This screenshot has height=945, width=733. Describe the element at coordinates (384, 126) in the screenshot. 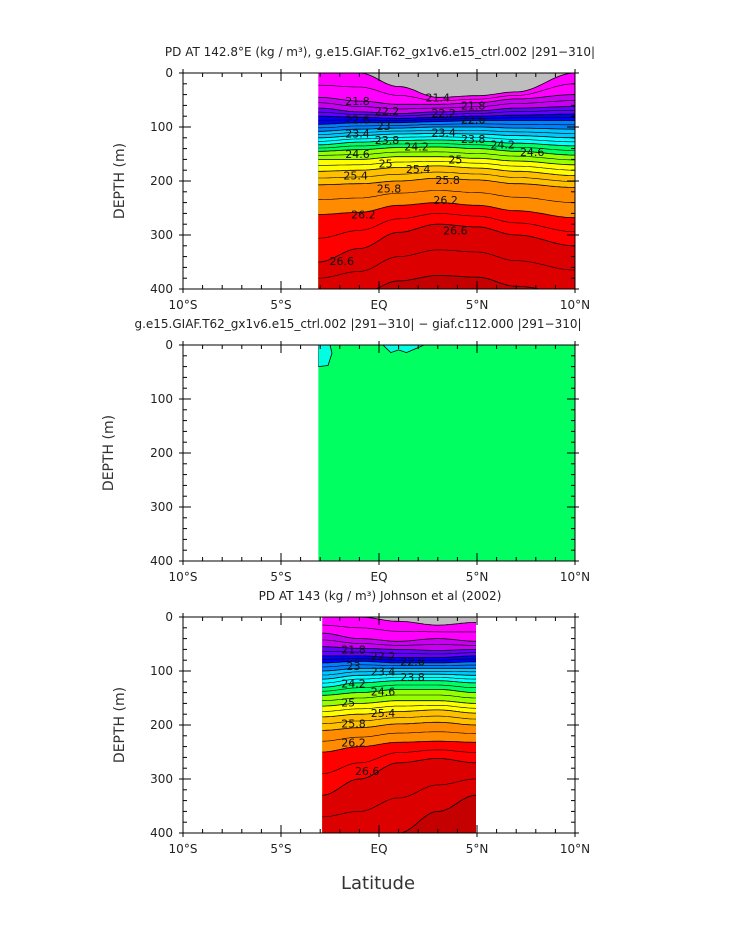

I see `contour-label: 23` at that location.